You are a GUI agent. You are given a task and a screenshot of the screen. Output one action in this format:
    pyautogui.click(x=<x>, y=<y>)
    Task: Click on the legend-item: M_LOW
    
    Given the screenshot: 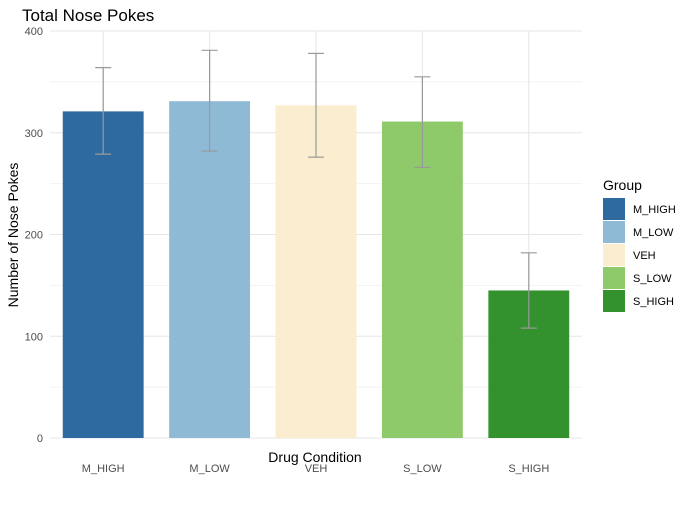 What is the action you would take?
    pyautogui.click(x=638, y=232)
    